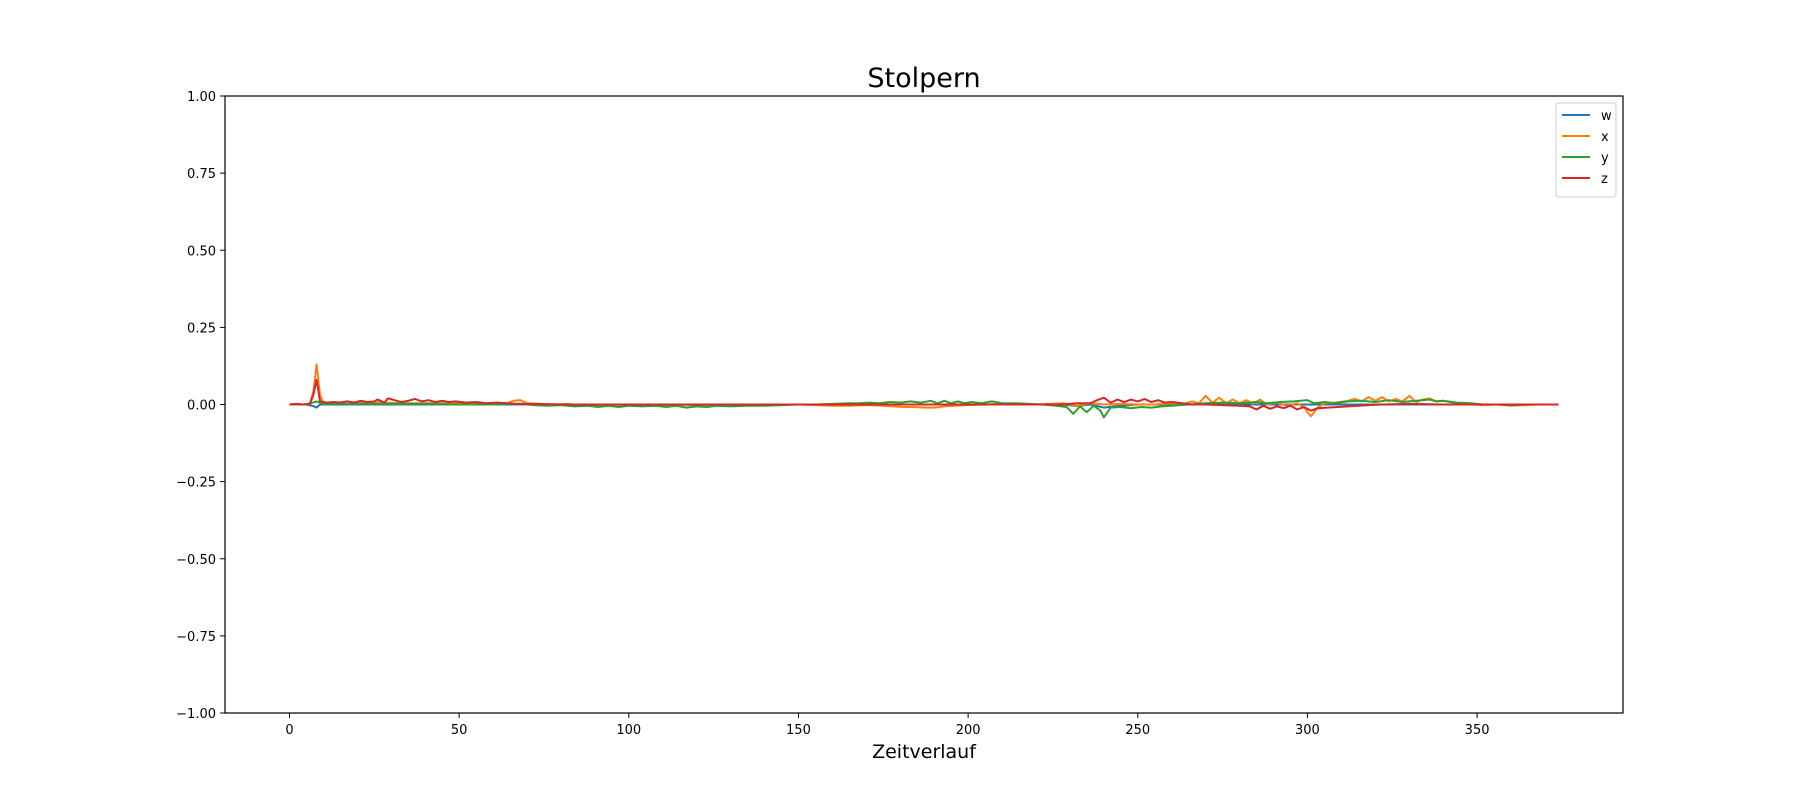 The height and width of the screenshot is (804, 1800). I want to click on x-tick-label: 100, so click(628, 730).